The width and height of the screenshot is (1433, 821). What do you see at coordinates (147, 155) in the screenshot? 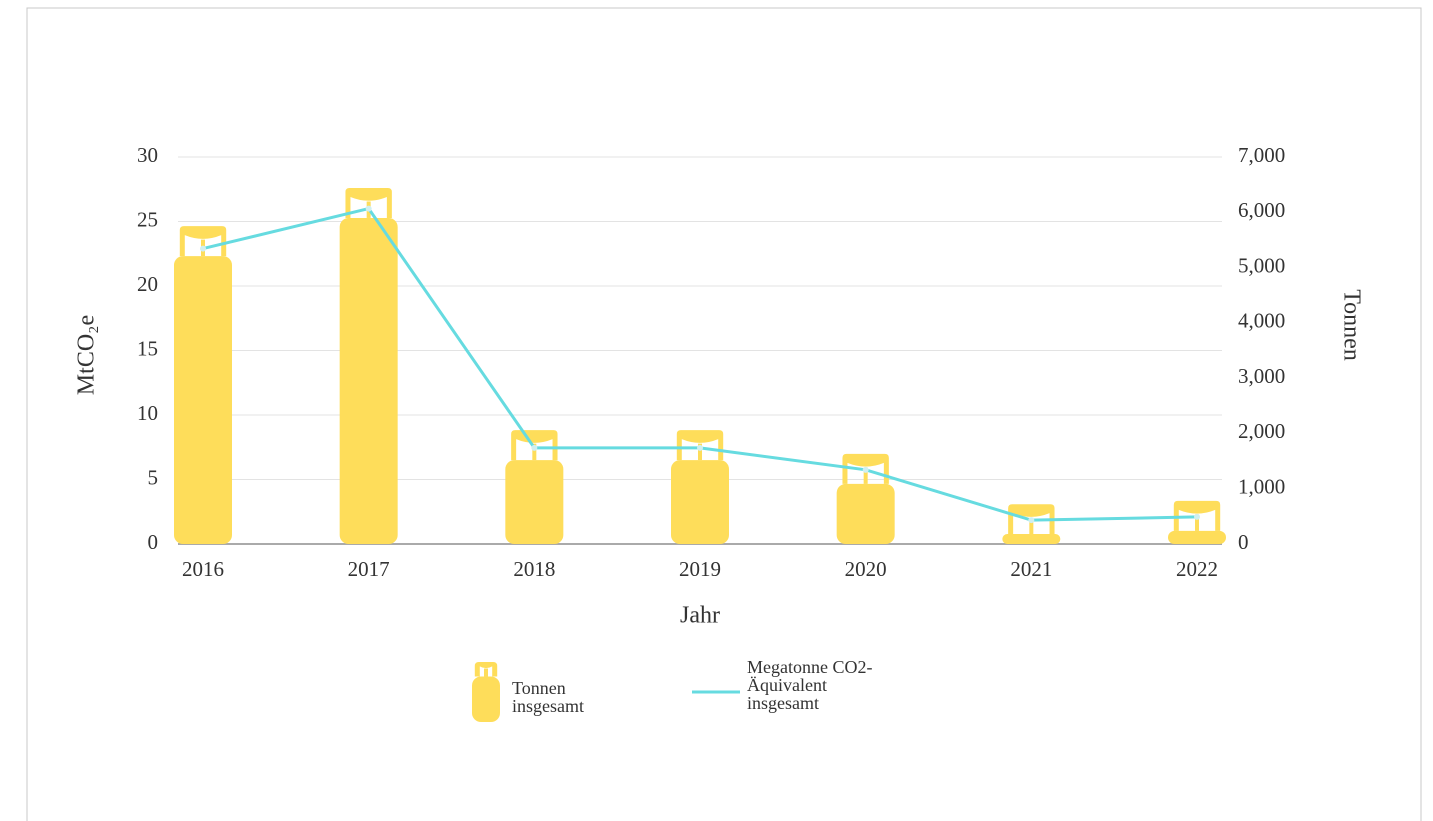
I see `y-tick-label: 30` at bounding box center [147, 155].